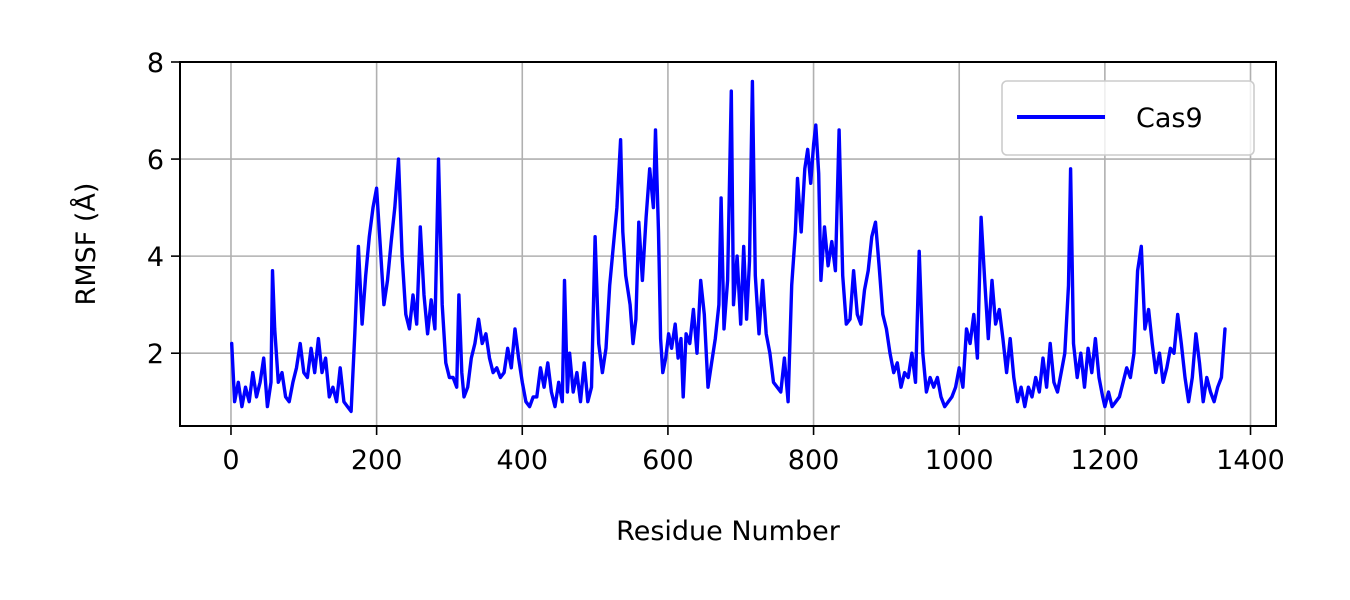 Image resolution: width=1350 pixels, height=600 pixels. Describe the element at coordinates (728, 531) in the screenshot. I see `x-axis-label: Residue Number` at that location.